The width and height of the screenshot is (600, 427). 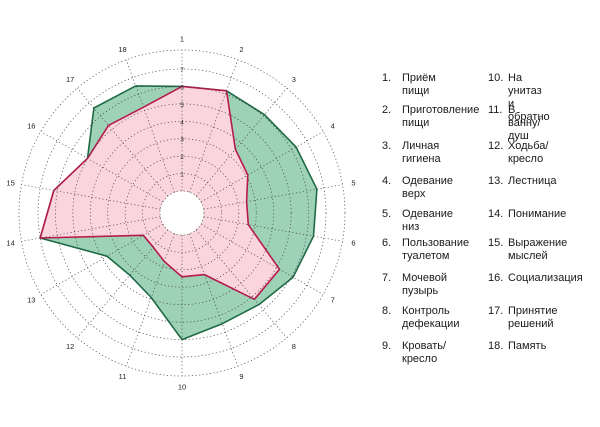 I want to click on legend-item-number: 1., so click(x=387, y=78).